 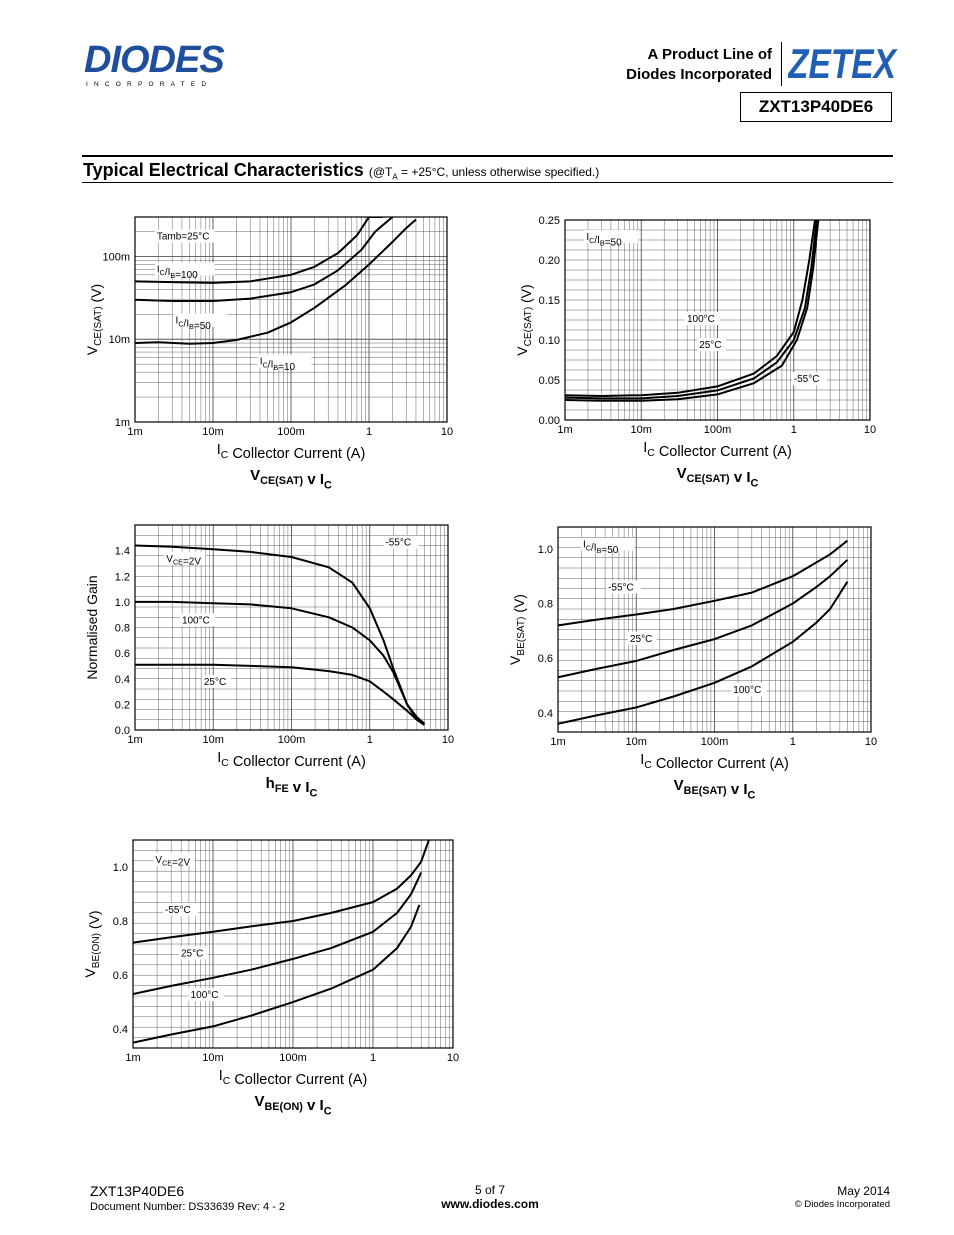 I want to click on y-axis-label: VCE(SAT) (V), so click(x=94, y=319).